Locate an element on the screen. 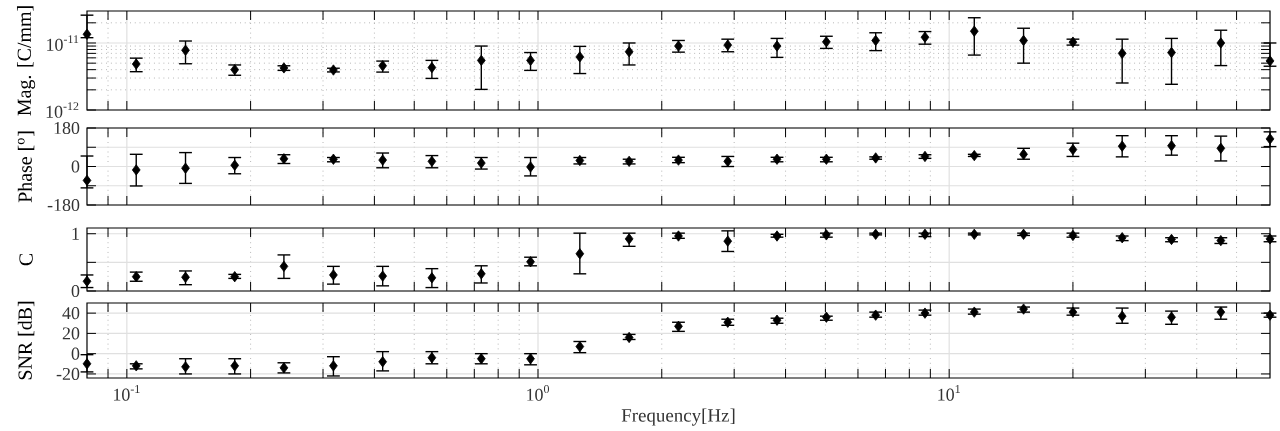  y-tick-label: 40 is located at coordinates (71, 313).